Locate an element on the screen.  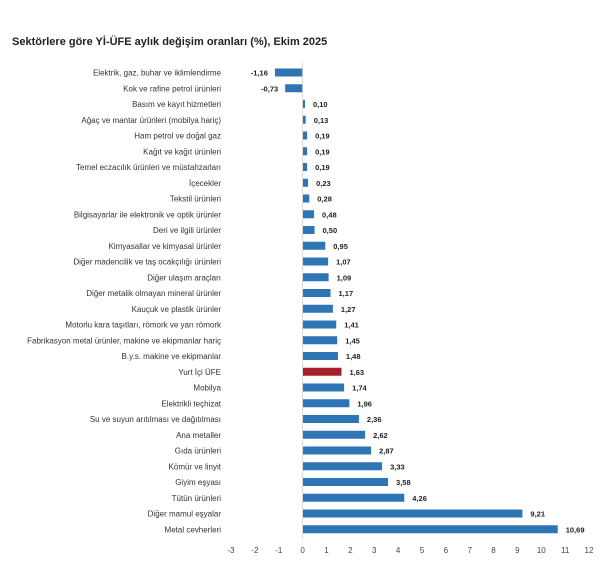
category-label: Mobilya is located at coordinates (207, 388).